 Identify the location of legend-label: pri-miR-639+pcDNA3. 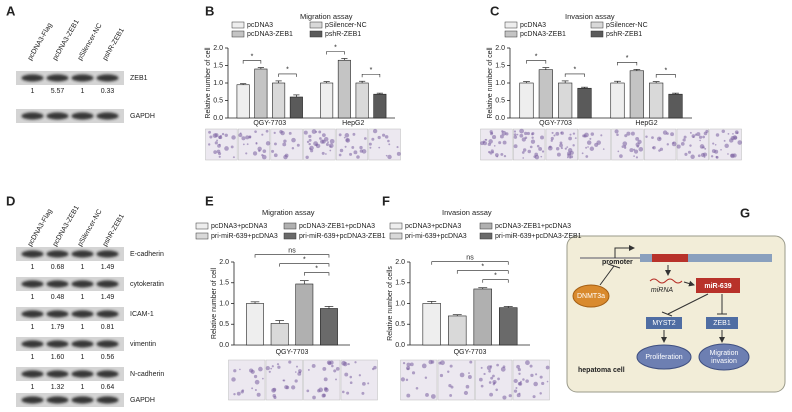
(244, 236).